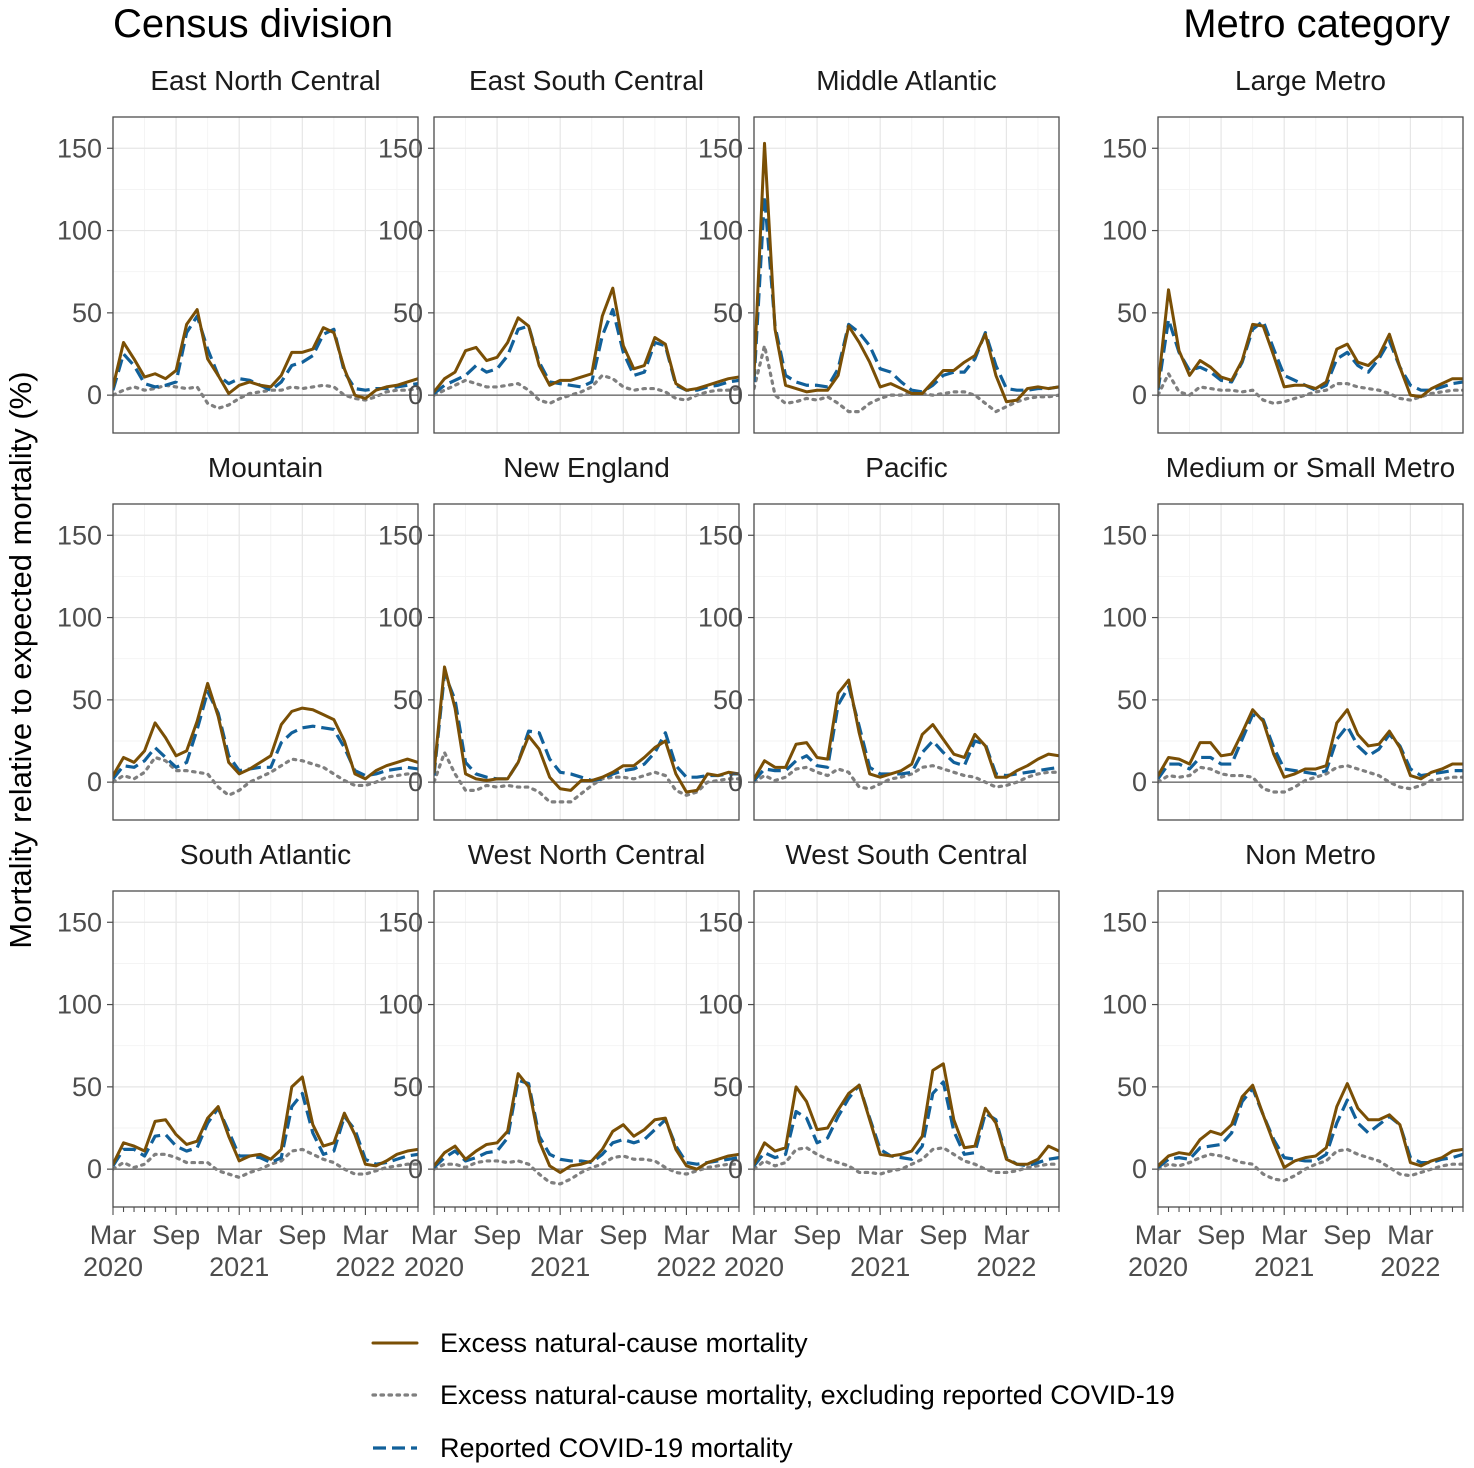 The image size is (1474, 1468). I want to click on panel-mountain: Mountain 0 50 100 150, so click(238, 636).